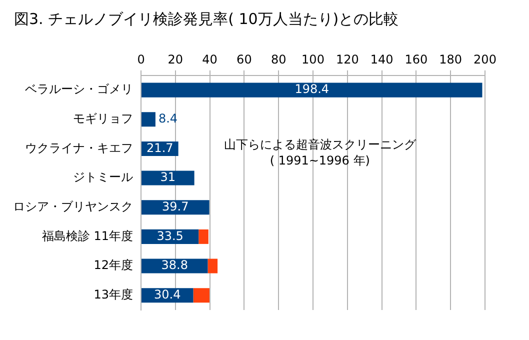 The height and width of the screenshot is (340, 529). Describe the element at coordinates (141, 59) in the screenshot. I see `x-tick-label: 0` at that location.